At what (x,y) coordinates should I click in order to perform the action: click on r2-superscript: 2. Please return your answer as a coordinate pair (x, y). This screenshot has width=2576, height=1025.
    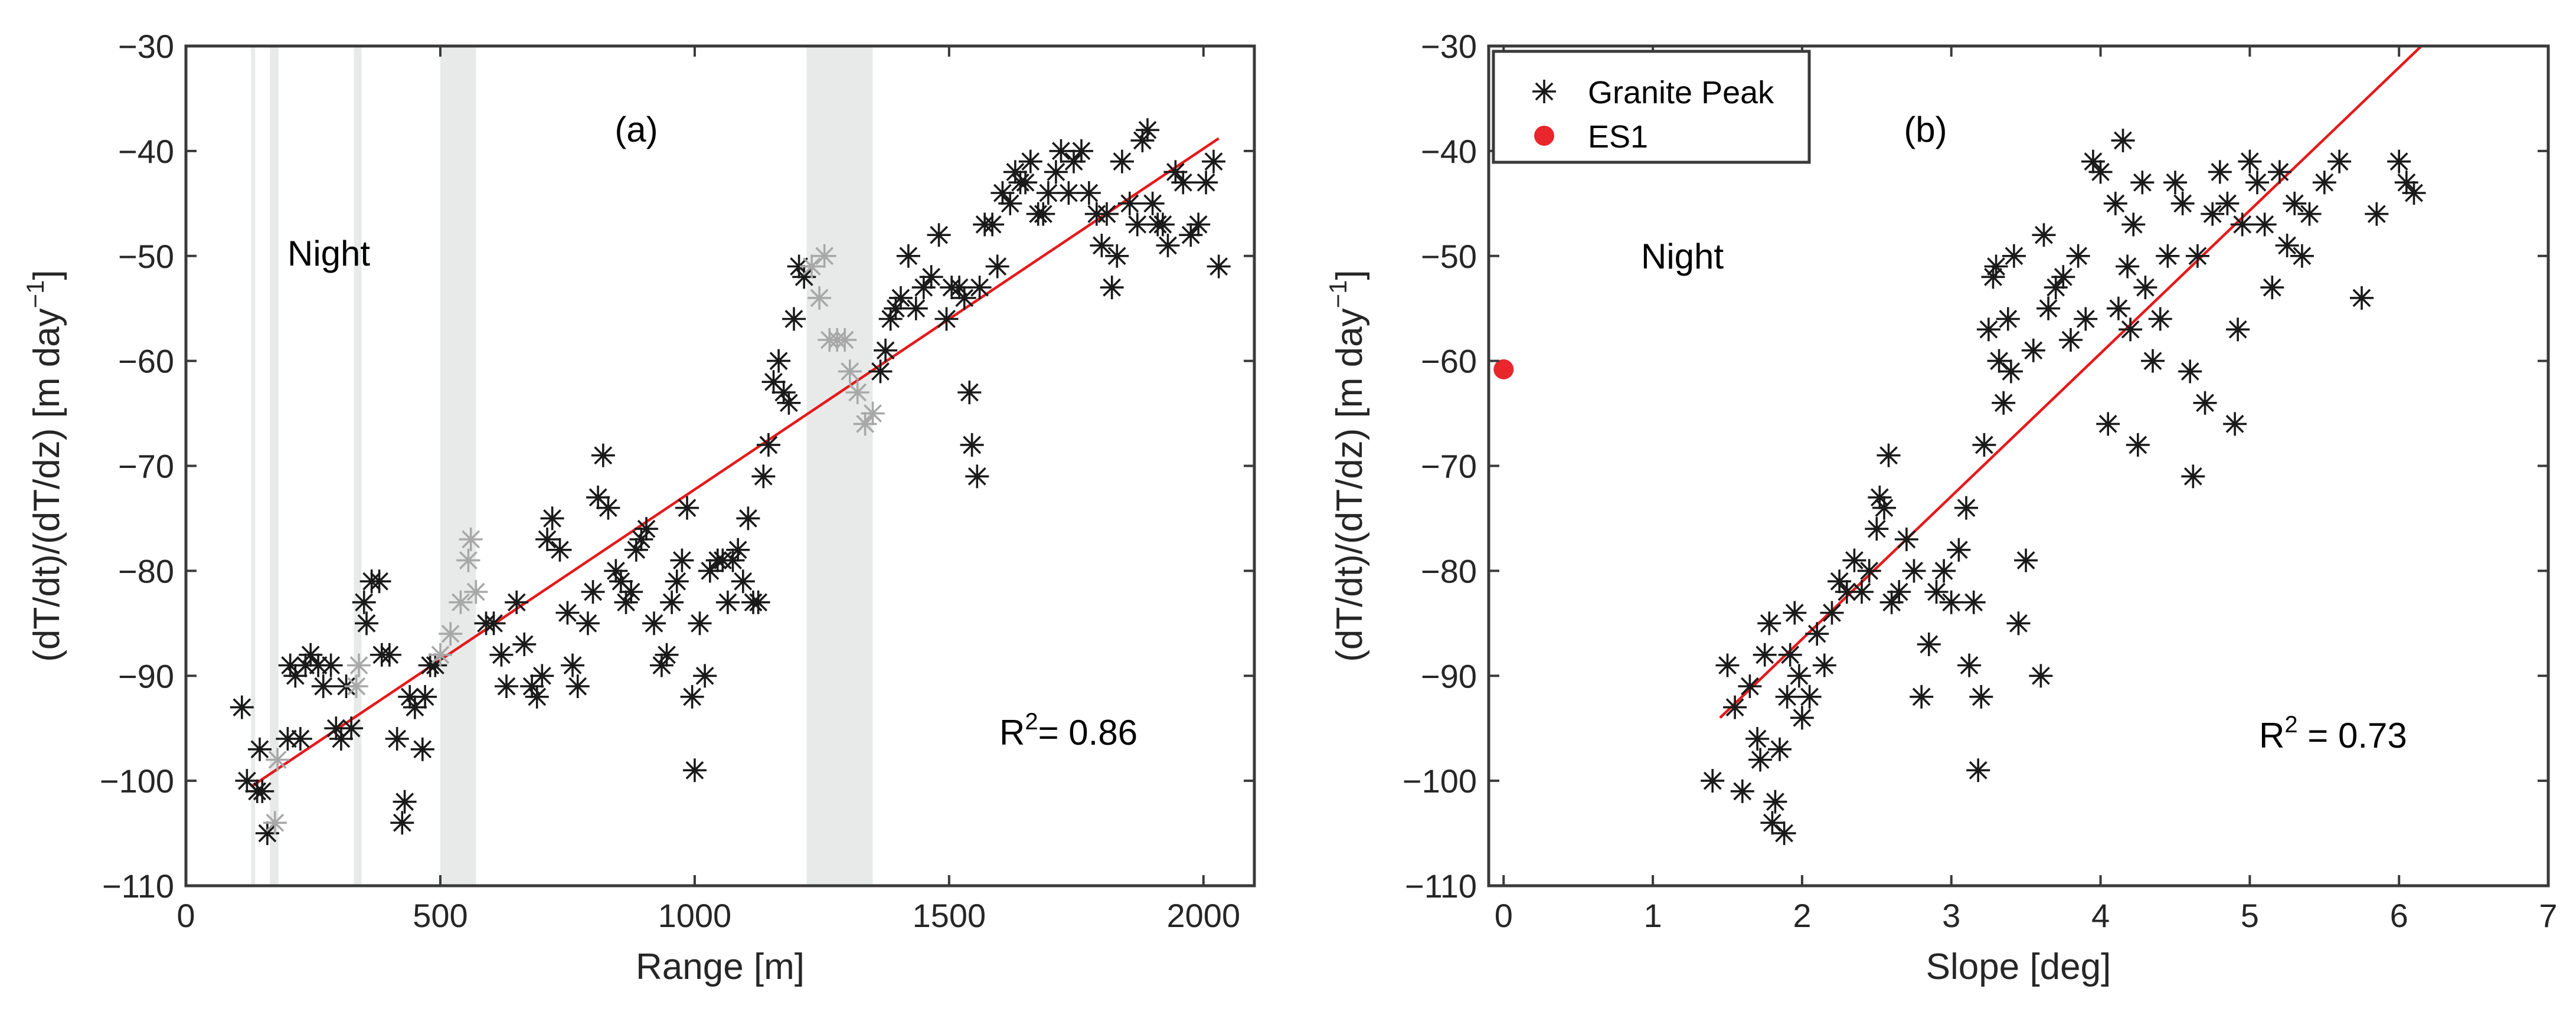
    Looking at the image, I should click on (1031, 722).